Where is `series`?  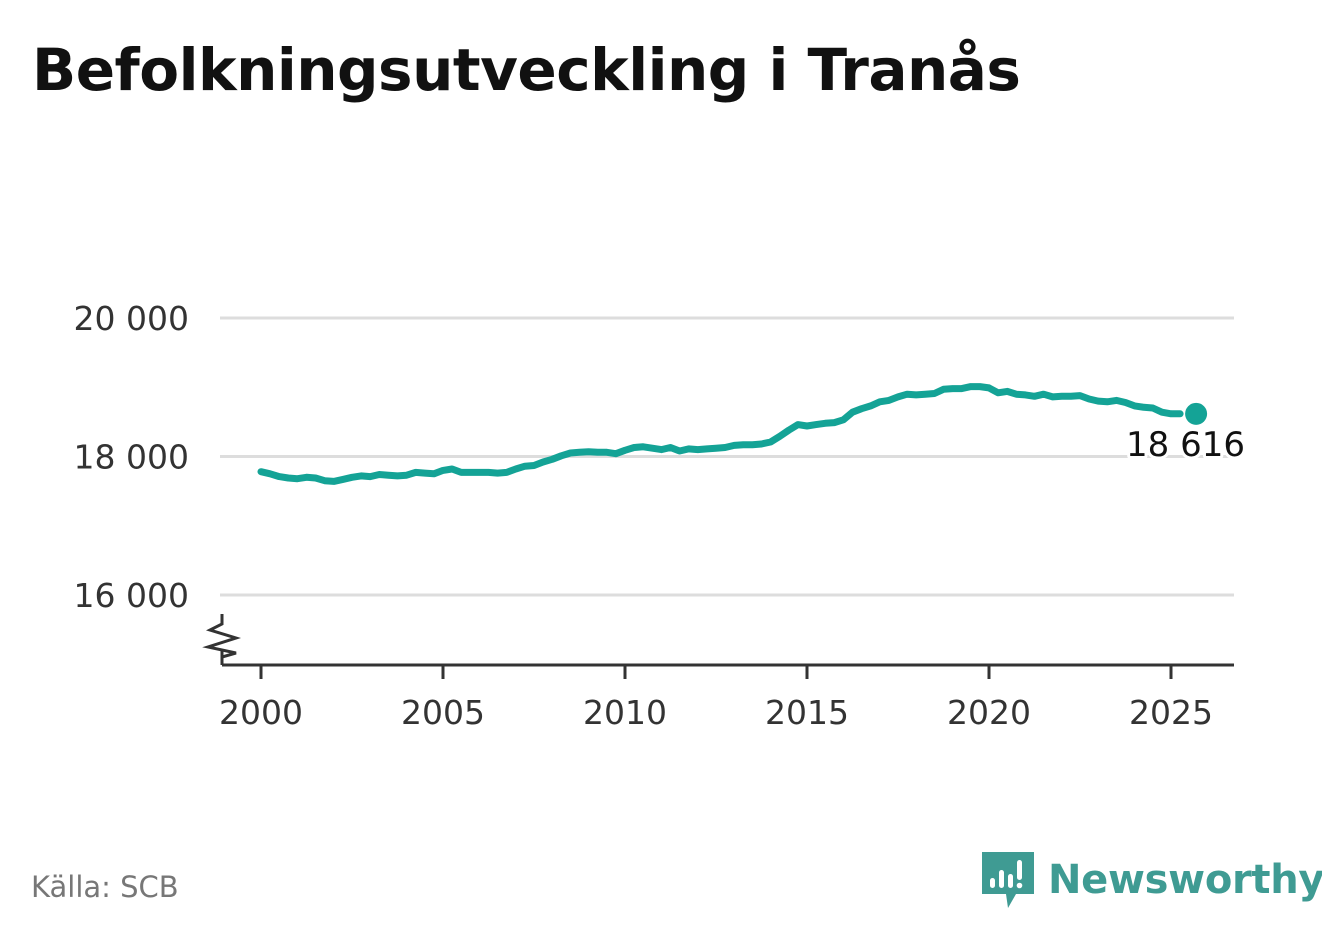 series is located at coordinates (732, 434).